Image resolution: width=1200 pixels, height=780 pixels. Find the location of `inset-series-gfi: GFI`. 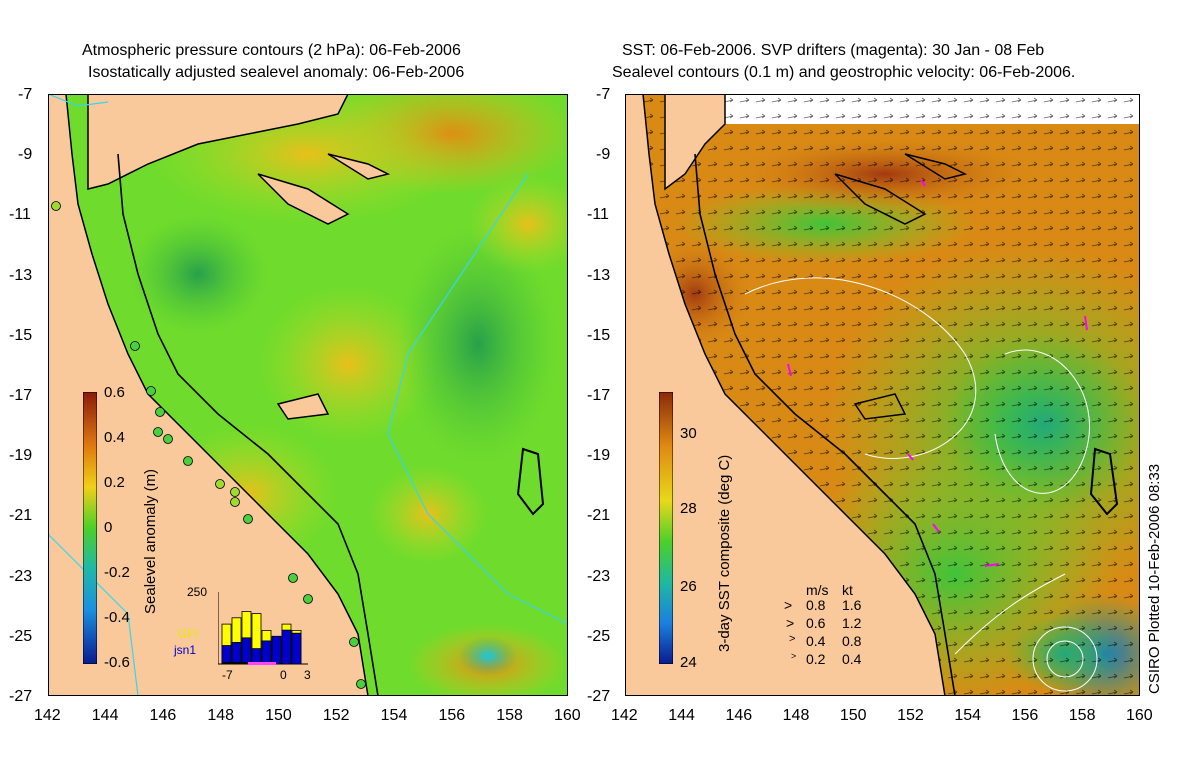

inset-series-gfi: GFI is located at coordinates (188, 634).